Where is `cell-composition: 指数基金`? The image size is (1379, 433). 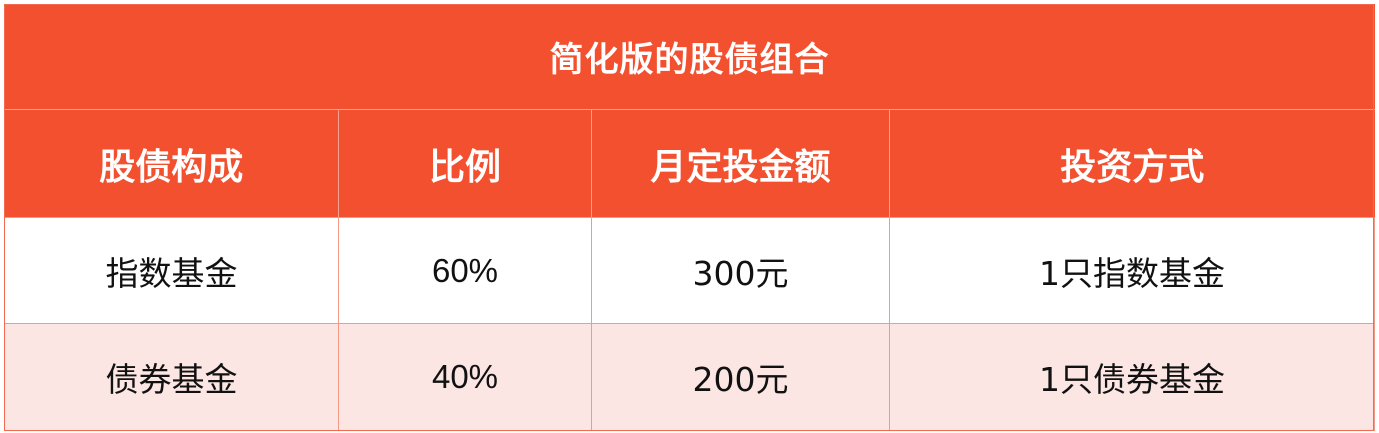
cell-composition: 指数基金 is located at coordinates (171, 270).